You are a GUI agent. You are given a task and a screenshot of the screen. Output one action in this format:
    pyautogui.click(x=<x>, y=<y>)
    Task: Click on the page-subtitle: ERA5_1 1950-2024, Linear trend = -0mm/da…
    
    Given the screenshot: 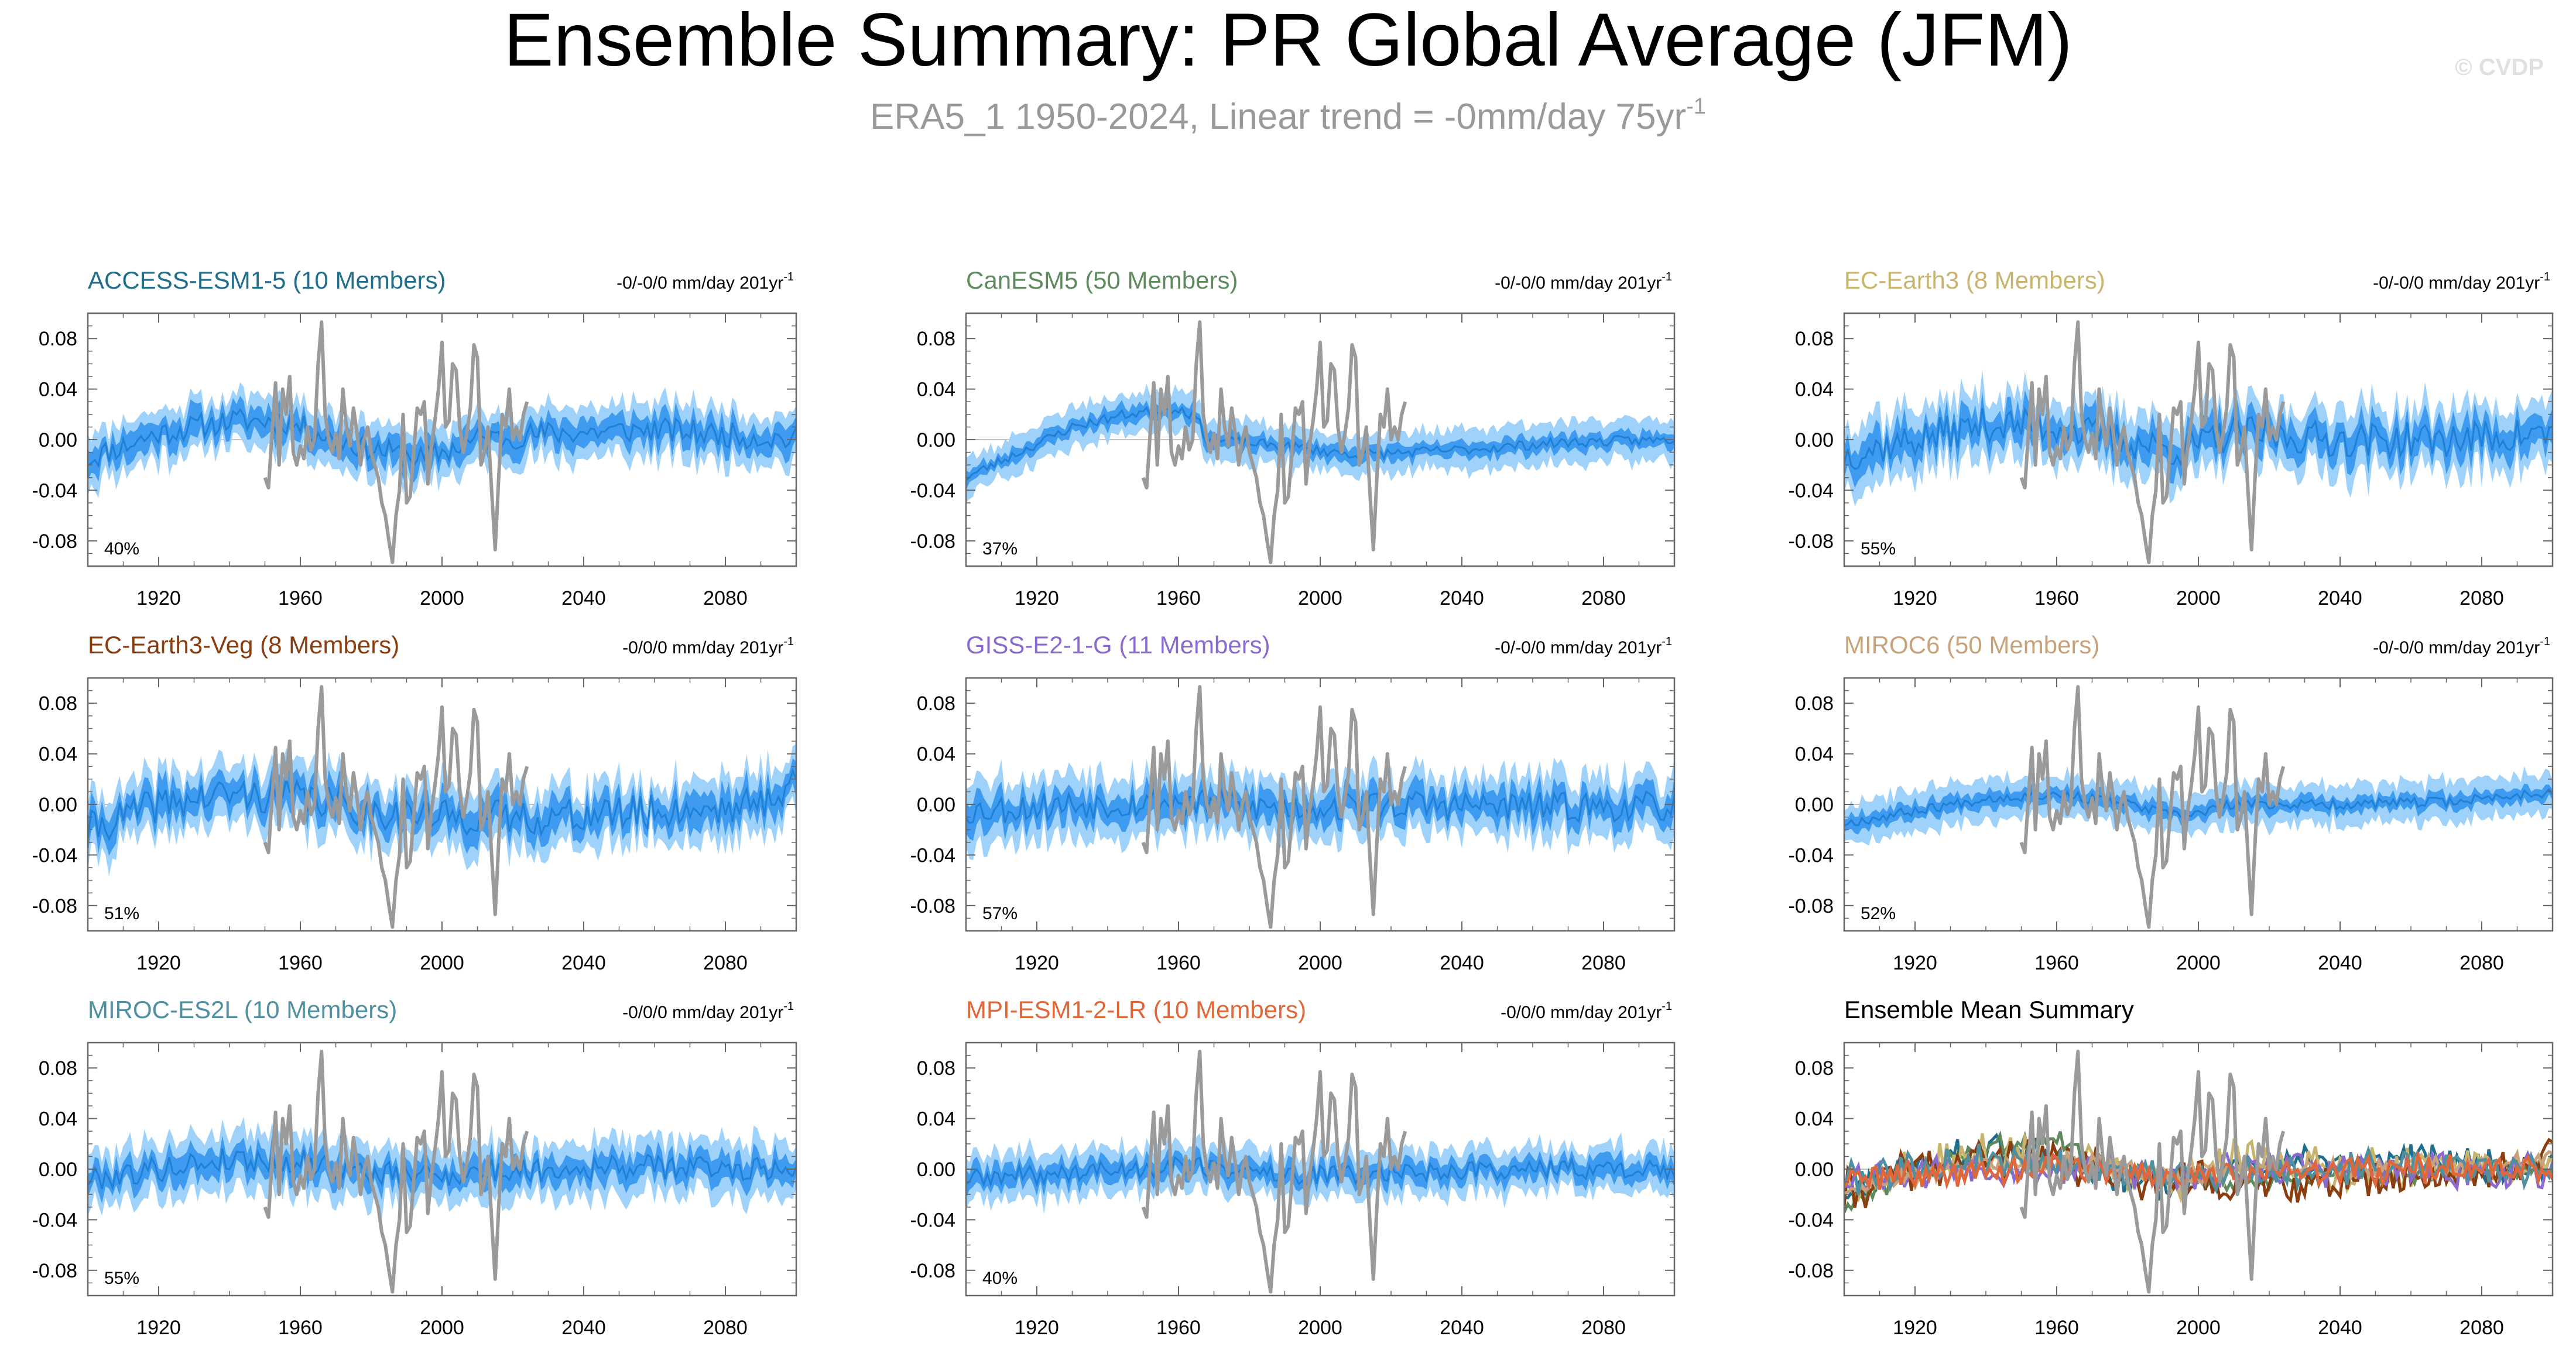 What is the action you would take?
    pyautogui.click(x=1288, y=115)
    